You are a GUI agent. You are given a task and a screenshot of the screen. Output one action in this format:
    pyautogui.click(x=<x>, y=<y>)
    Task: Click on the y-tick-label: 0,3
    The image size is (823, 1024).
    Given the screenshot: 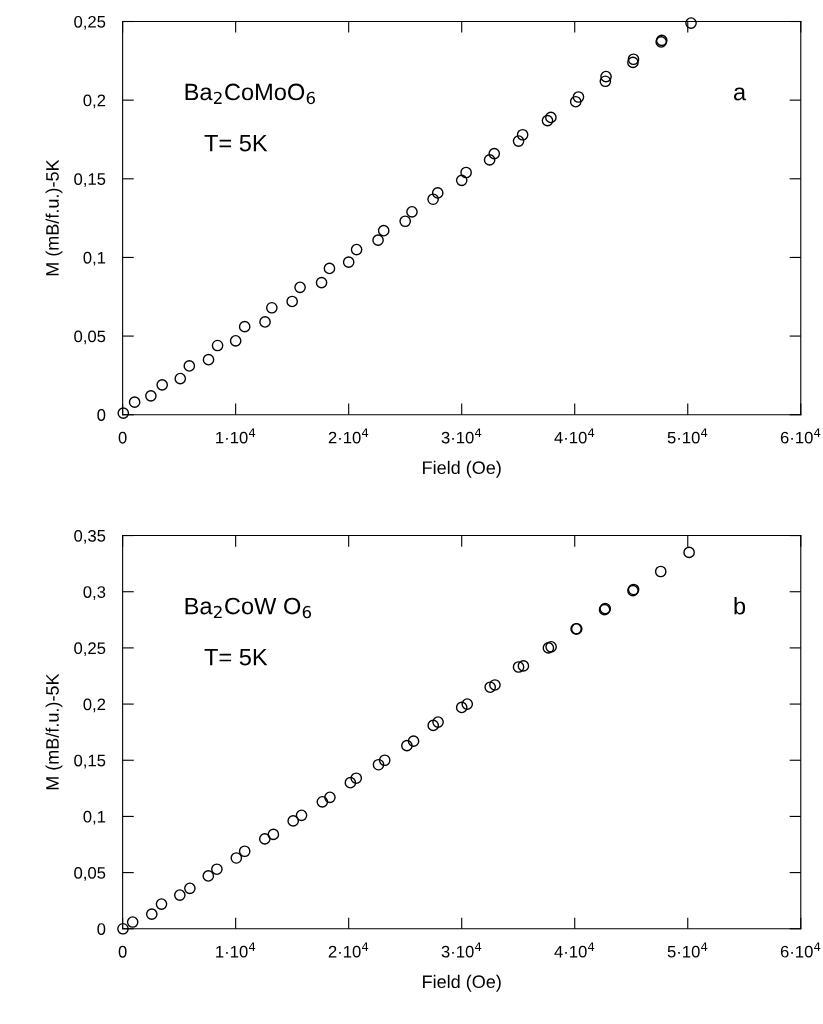 What is the action you would take?
    pyautogui.click(x=94, y=593)
    